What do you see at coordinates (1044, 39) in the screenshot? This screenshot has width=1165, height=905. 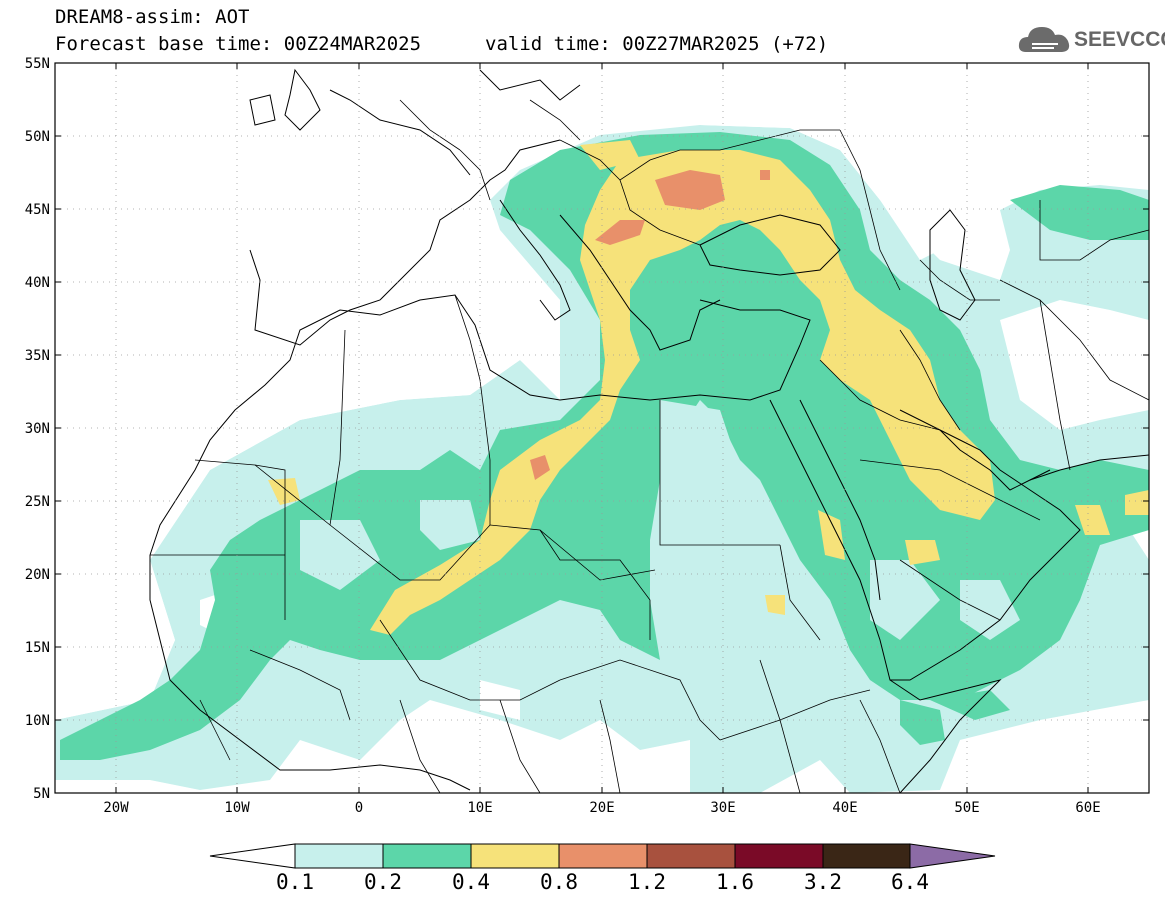 I see `cloud-icon` at bounding box center [1044, 39].